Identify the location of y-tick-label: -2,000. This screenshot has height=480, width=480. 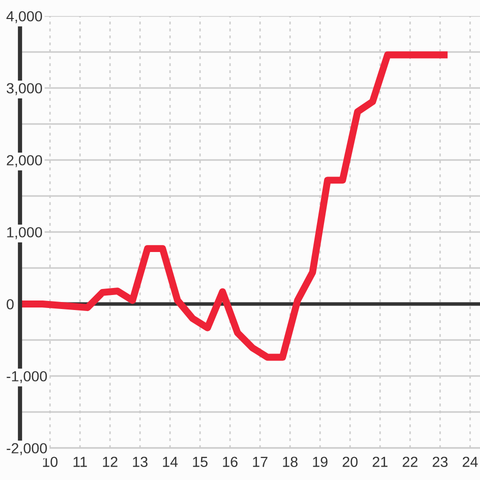
(26, 449).